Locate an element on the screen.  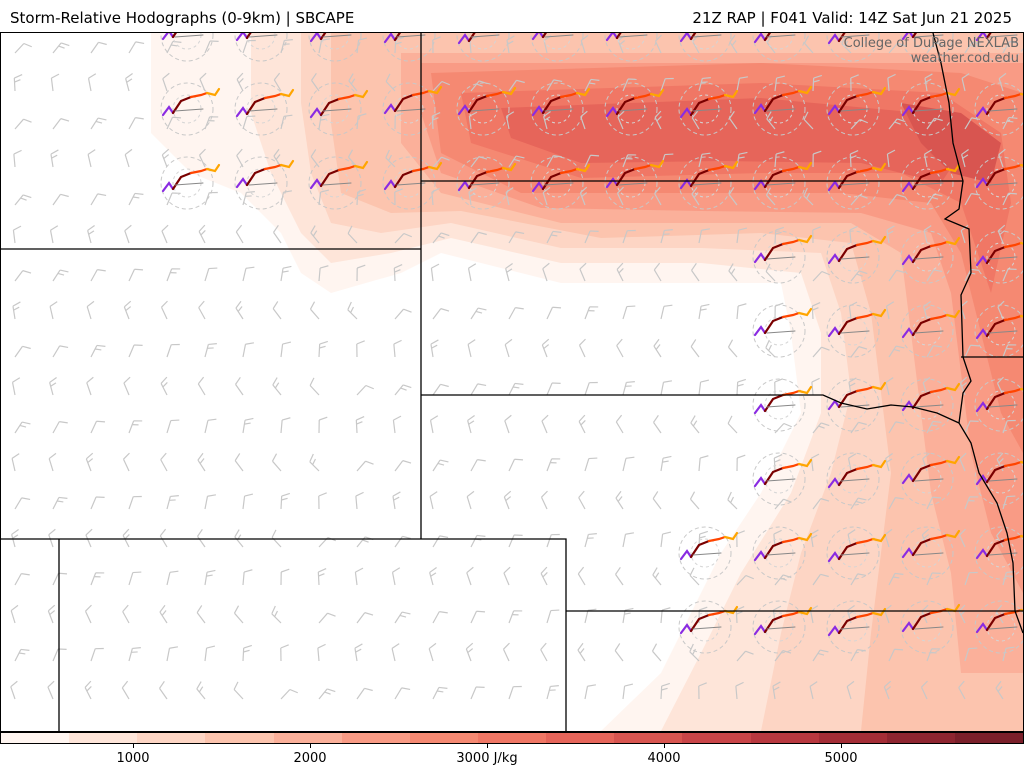
colorbar-tick-label: 2000 is located at coordinates (310, 758).